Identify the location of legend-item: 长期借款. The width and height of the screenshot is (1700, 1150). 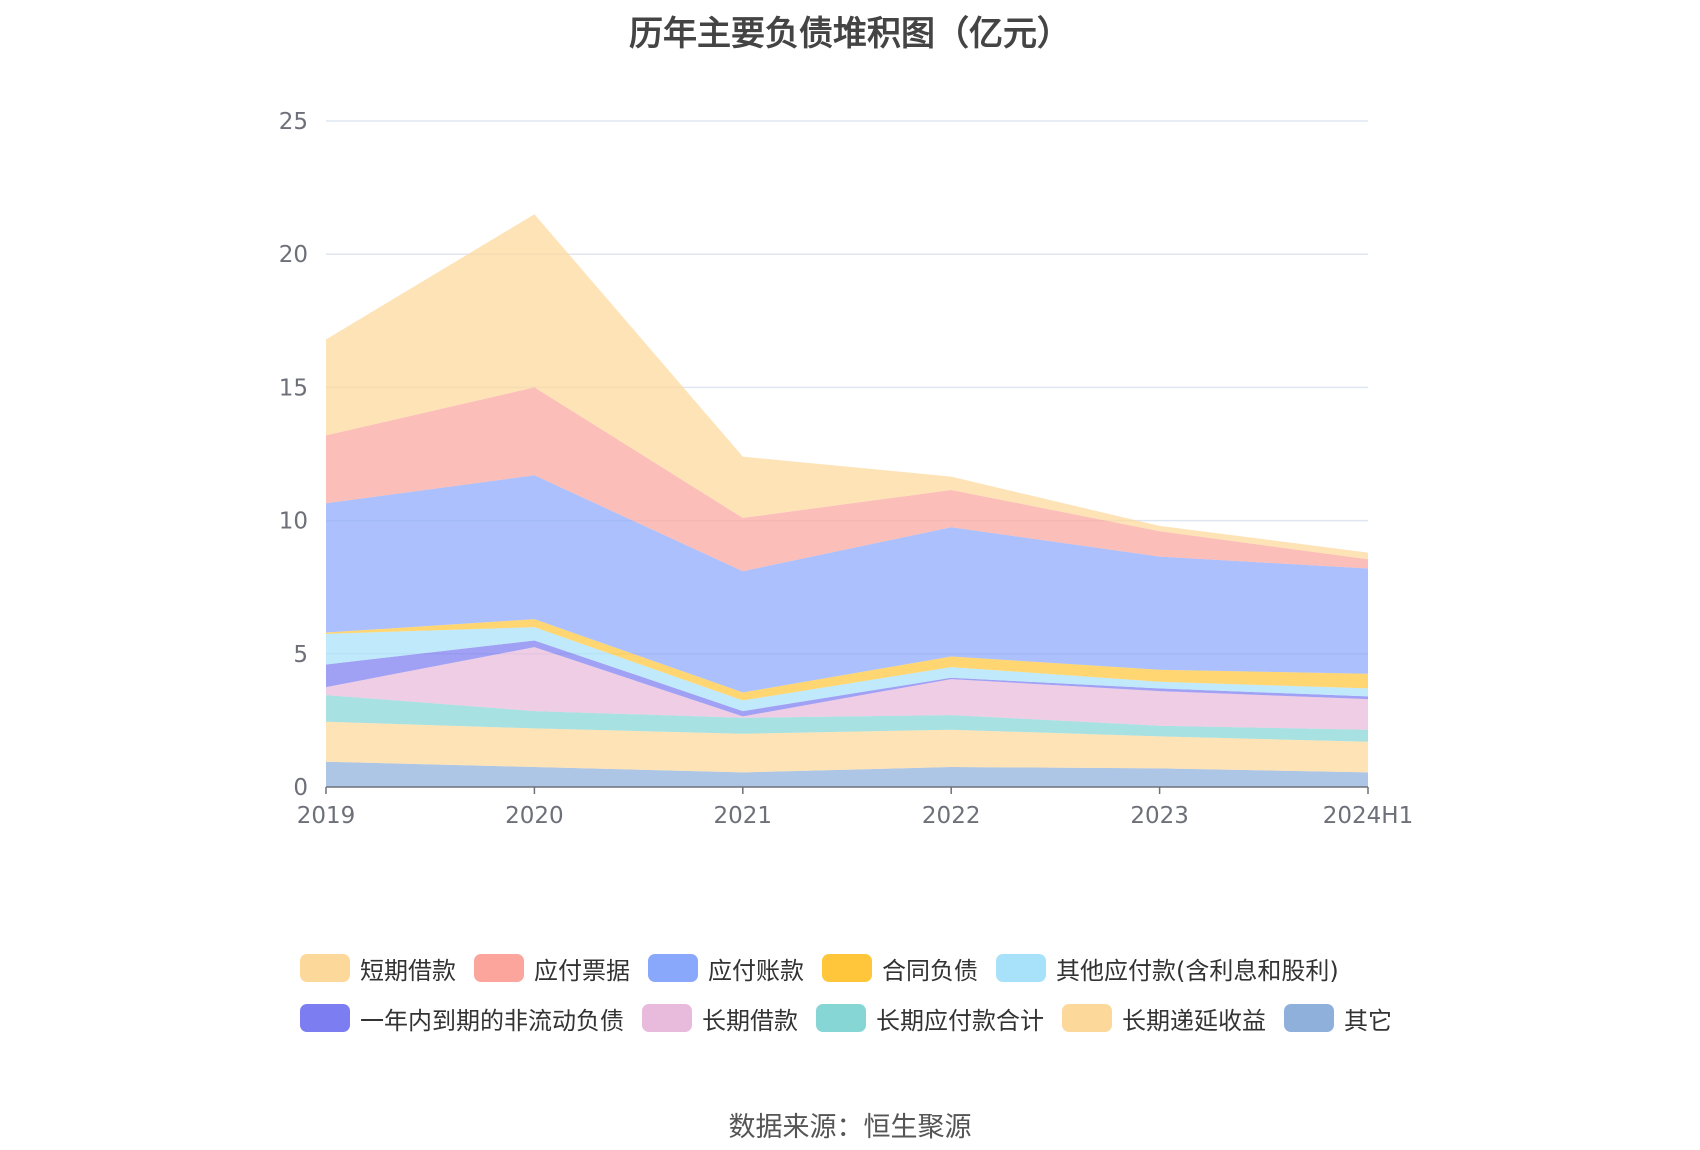
(720, 1018).